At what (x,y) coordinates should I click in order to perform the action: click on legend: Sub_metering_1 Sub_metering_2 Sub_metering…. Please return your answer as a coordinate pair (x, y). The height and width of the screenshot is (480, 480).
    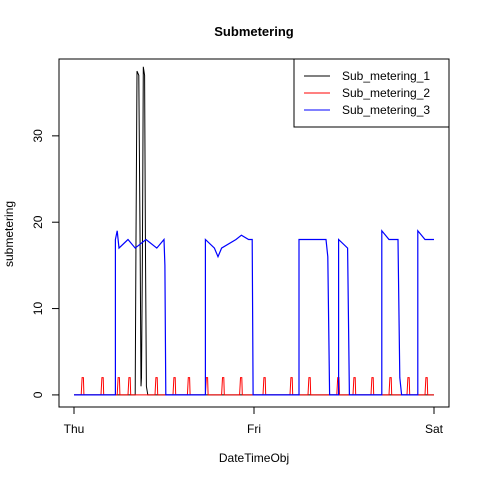
    Looking at the image, I should click on (371, 93).